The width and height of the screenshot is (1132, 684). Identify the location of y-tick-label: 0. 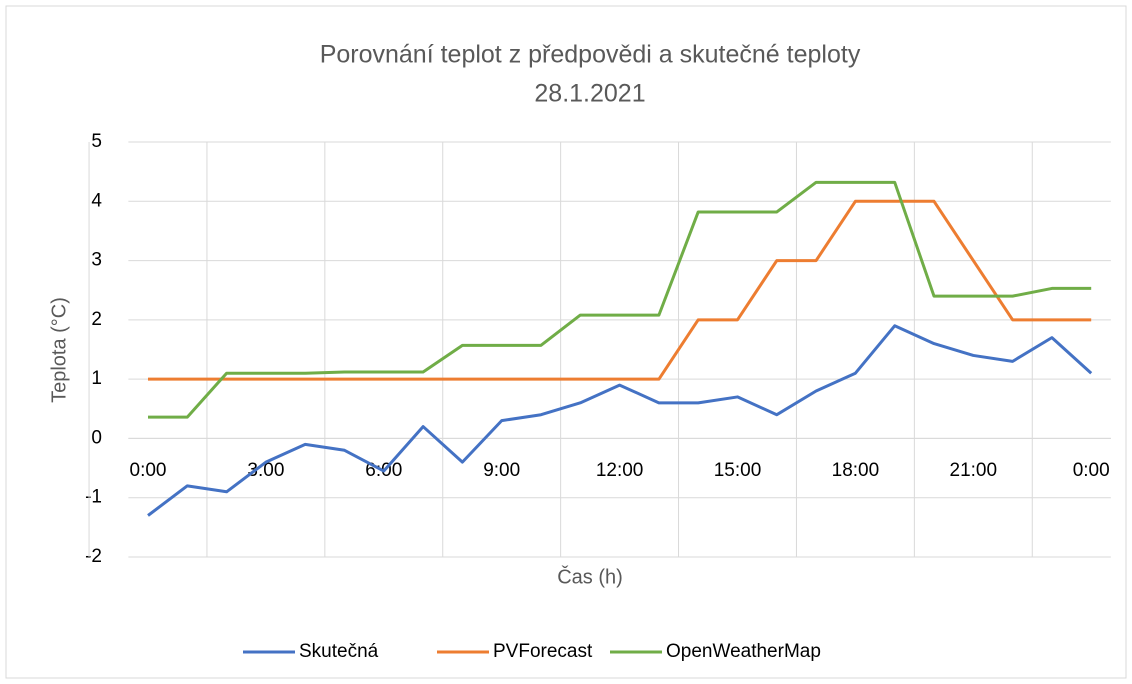
(96, 437).